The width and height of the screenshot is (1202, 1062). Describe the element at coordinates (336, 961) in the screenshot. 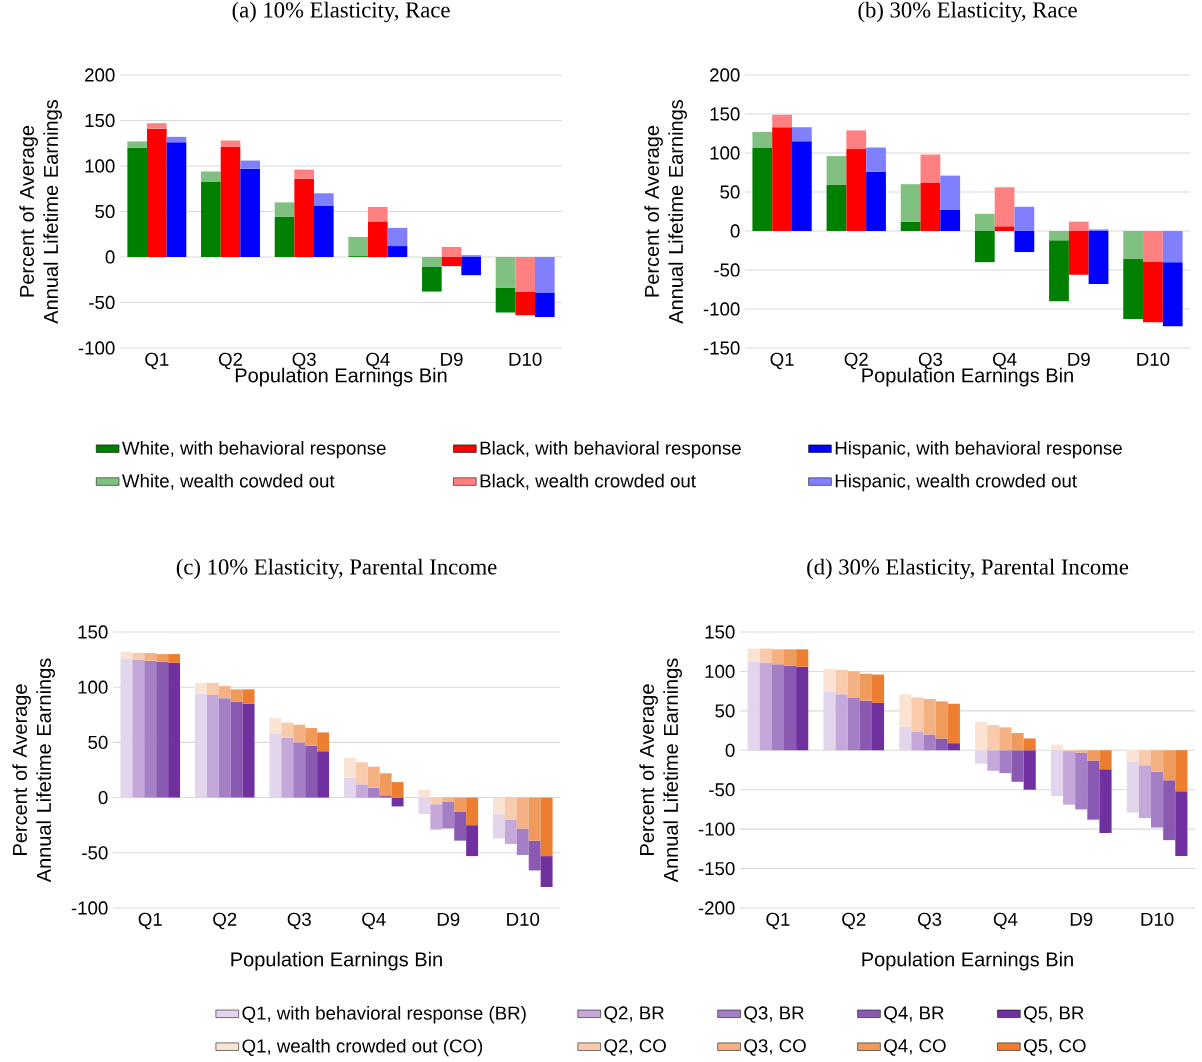

I see `x-axis-title: Population Earnings Bin` at that location.